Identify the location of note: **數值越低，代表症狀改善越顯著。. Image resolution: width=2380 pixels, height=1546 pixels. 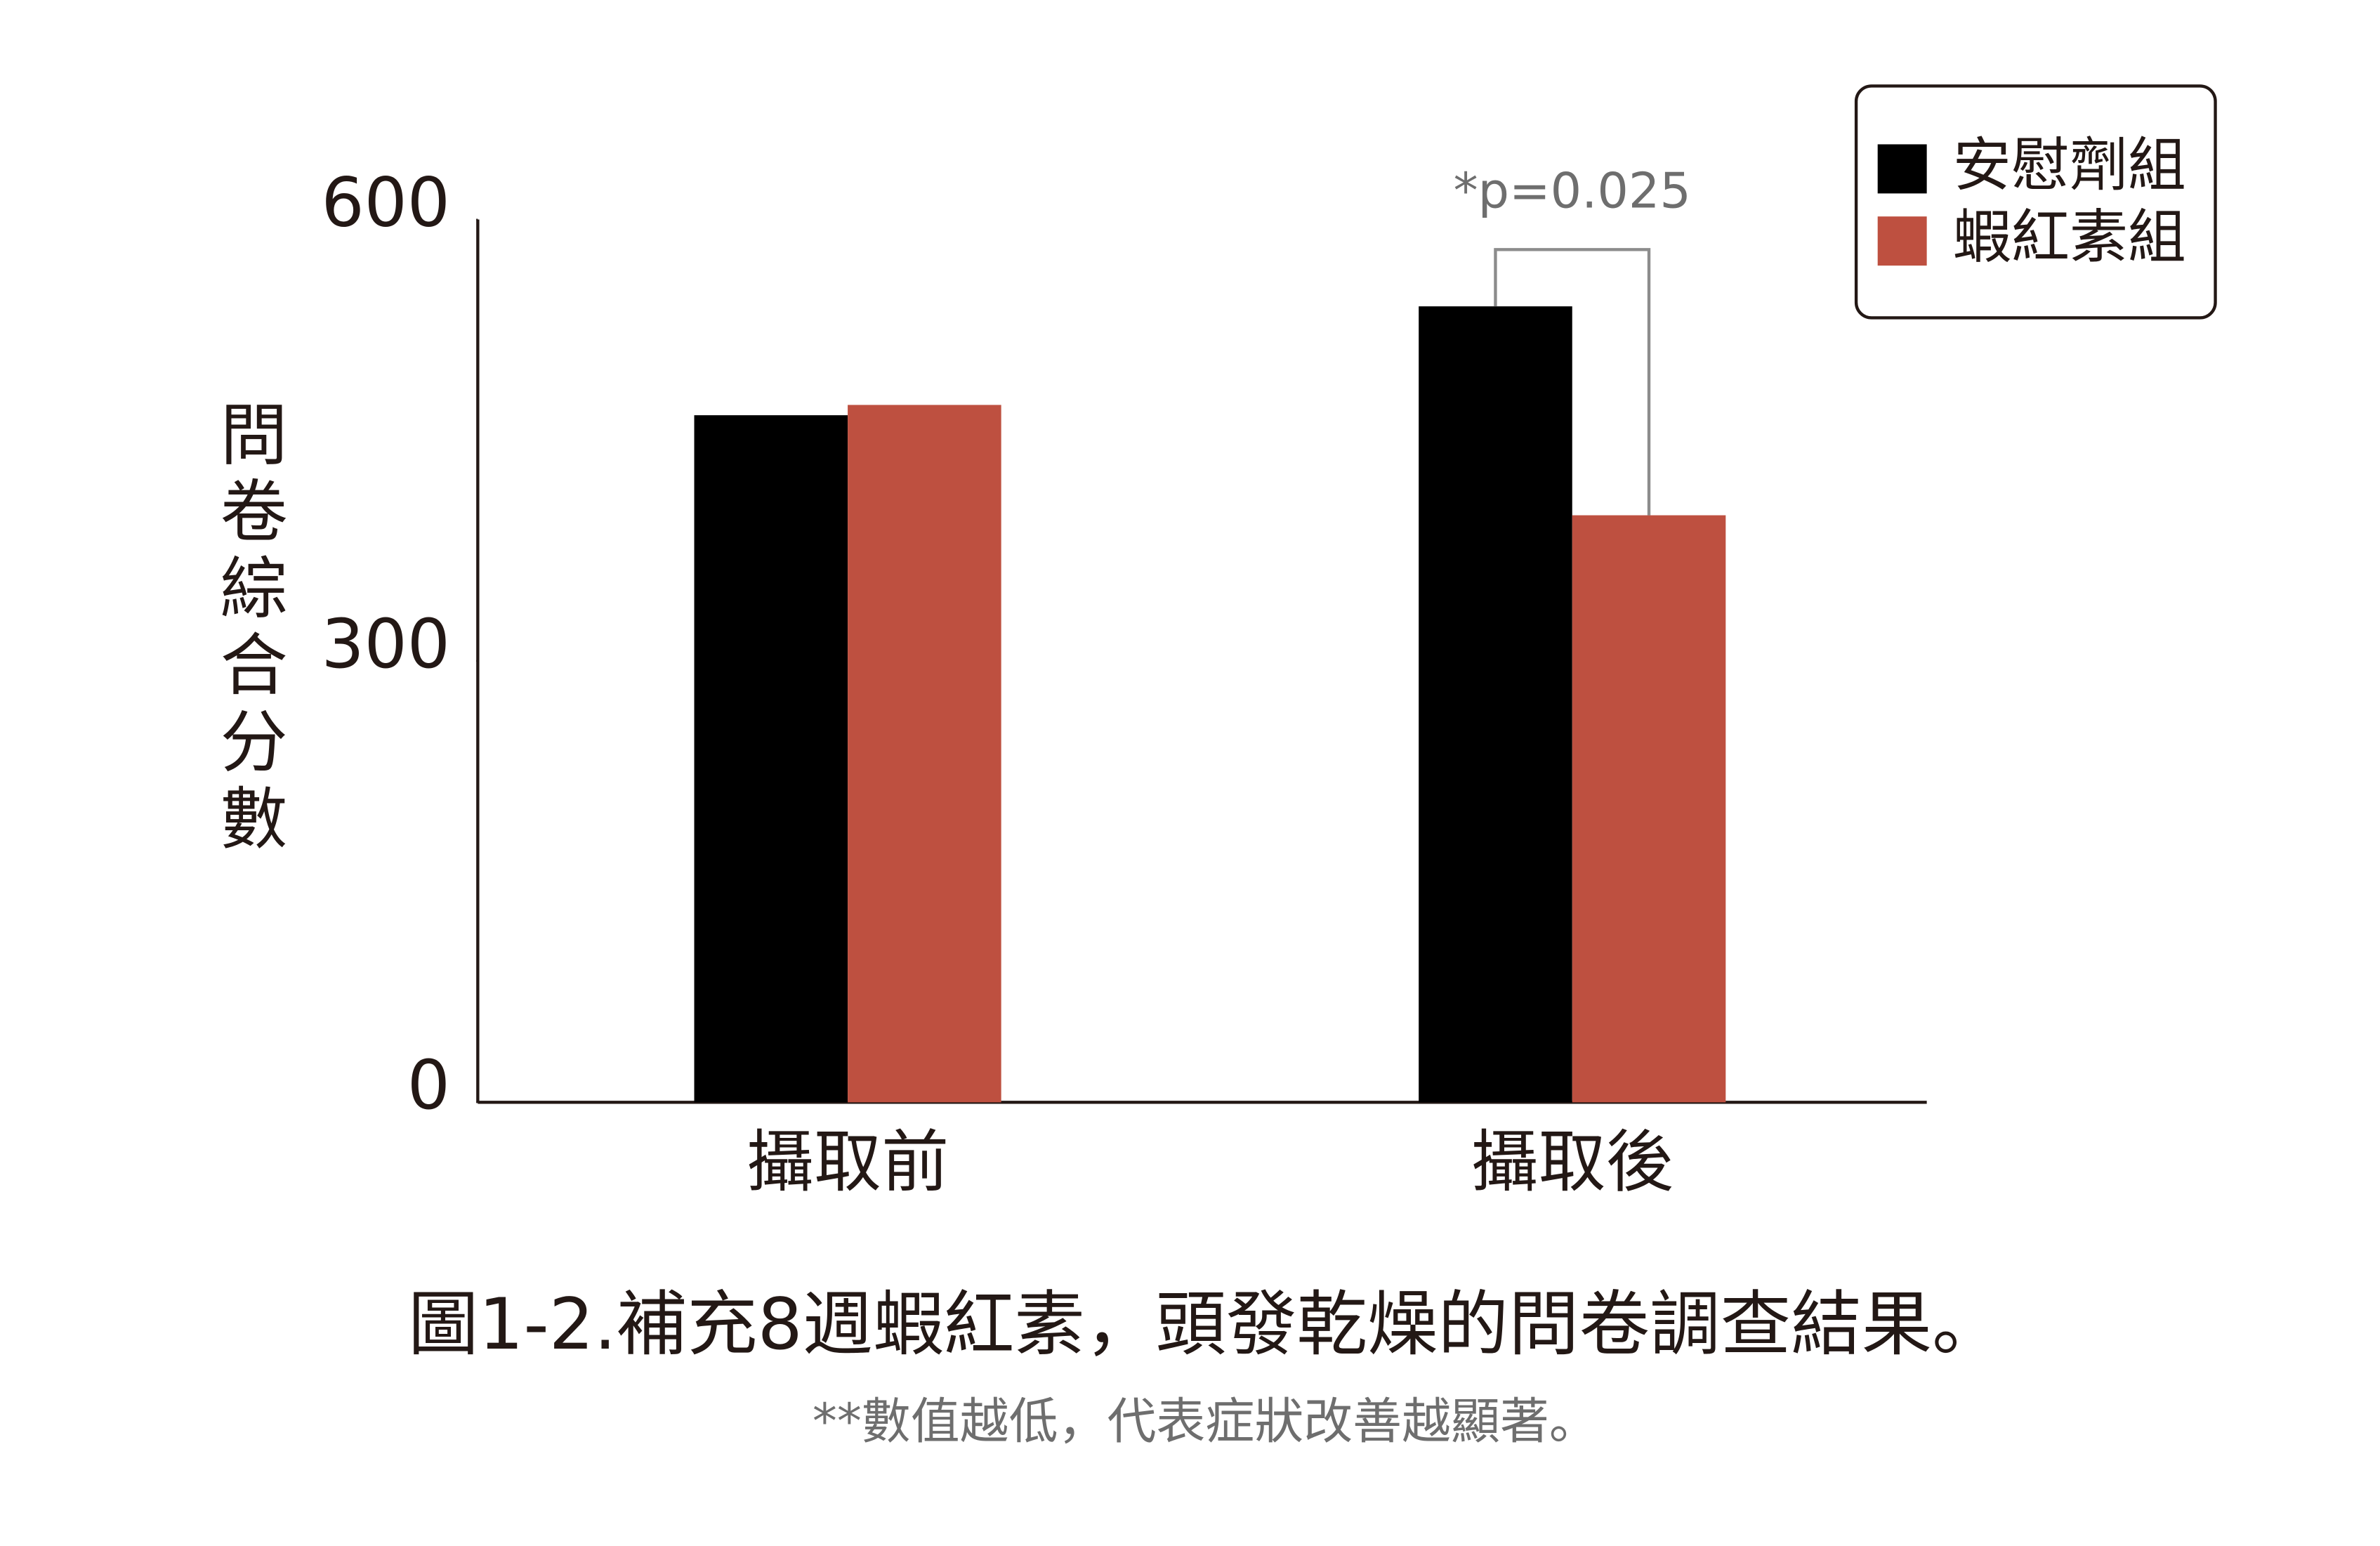
(1205, 1422).